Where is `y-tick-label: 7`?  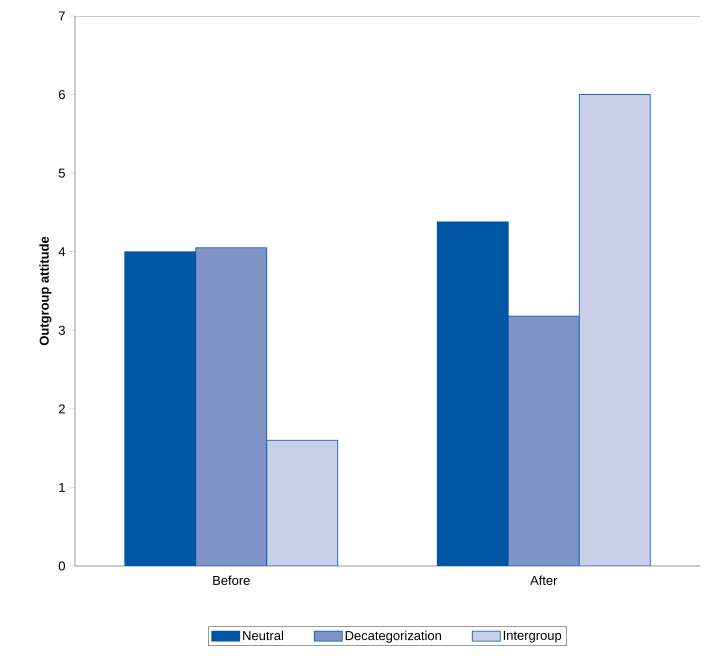 y-tick-label: 7 is located at coordinates (61, 16).